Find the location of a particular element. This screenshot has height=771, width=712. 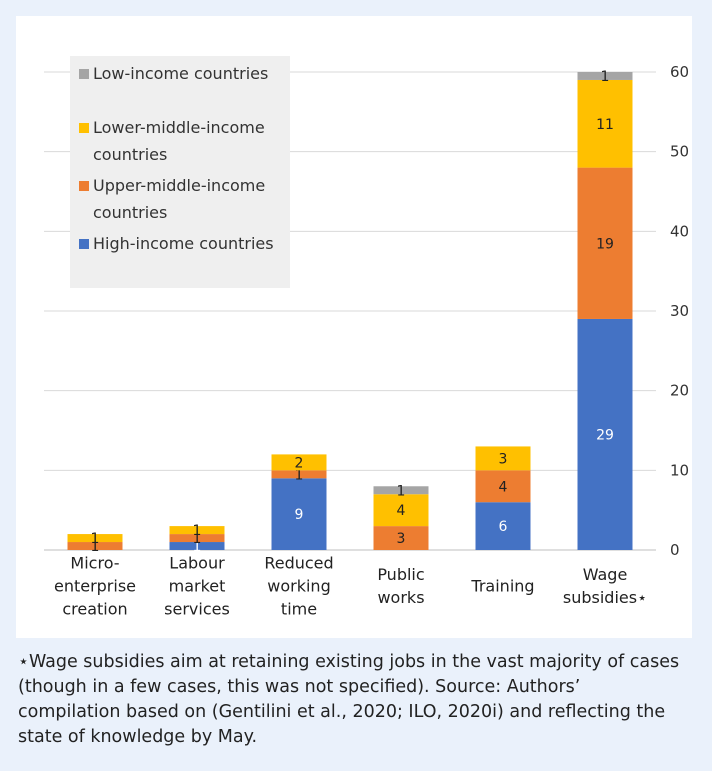

x-category-label-line: time is located at coordinates (299, 609).